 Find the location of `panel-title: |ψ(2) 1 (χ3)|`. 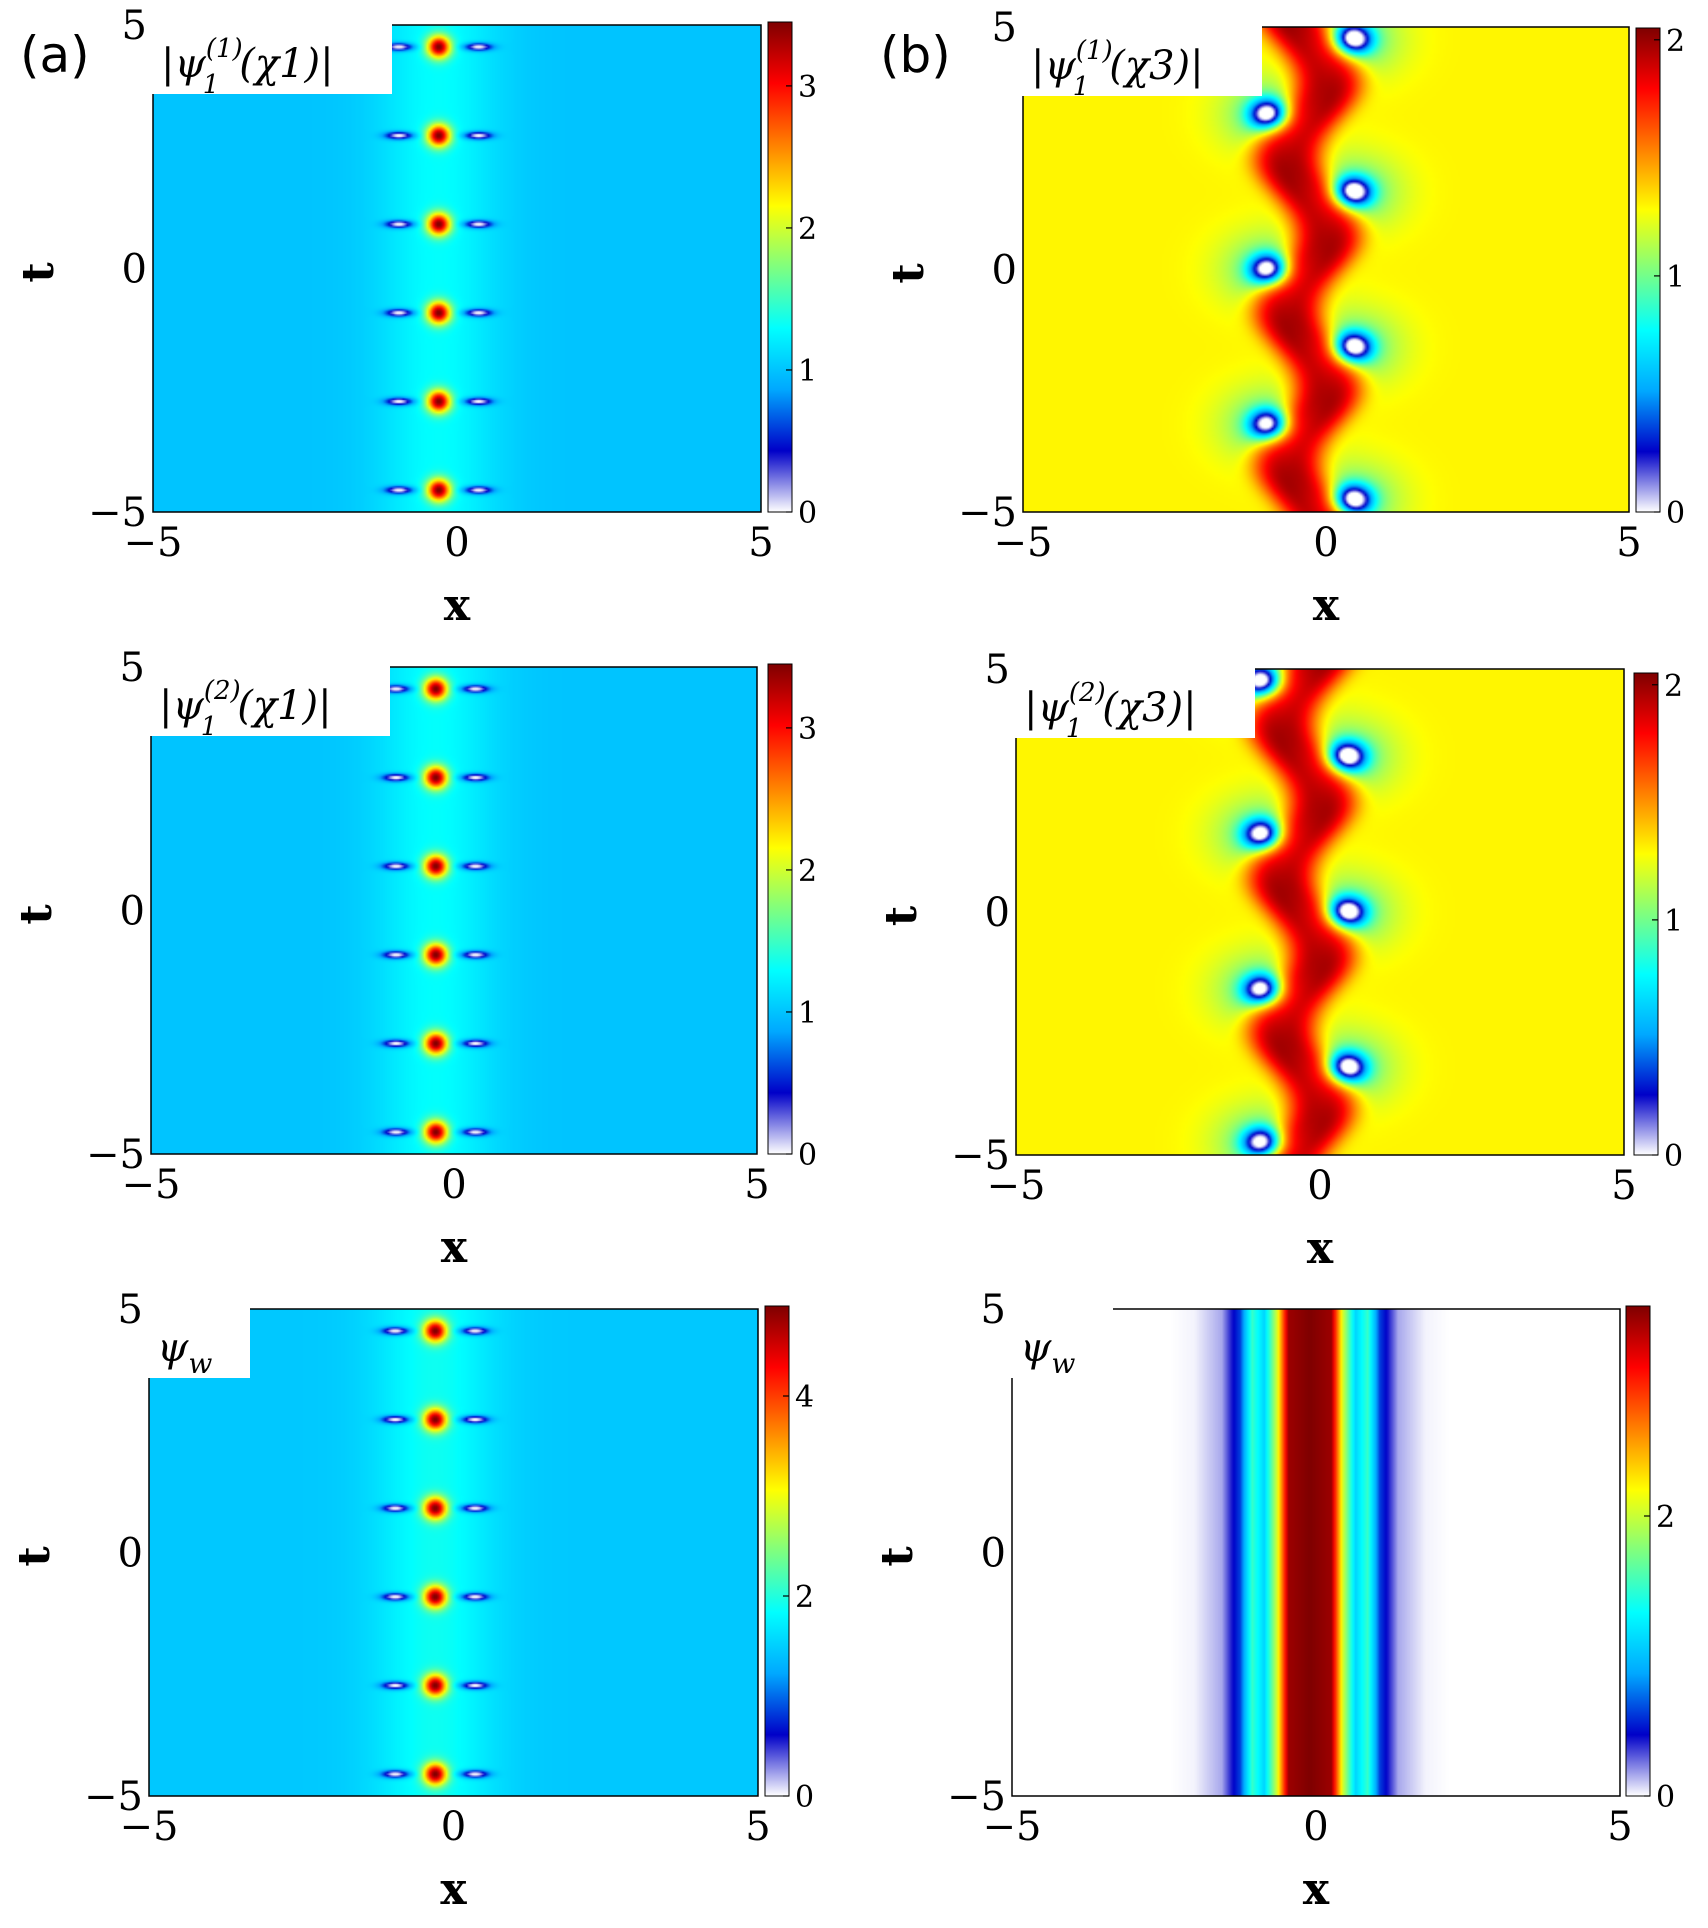

panel-title: |ψ(2) 1 (χ3)| is located at coordinates (1110, 711).